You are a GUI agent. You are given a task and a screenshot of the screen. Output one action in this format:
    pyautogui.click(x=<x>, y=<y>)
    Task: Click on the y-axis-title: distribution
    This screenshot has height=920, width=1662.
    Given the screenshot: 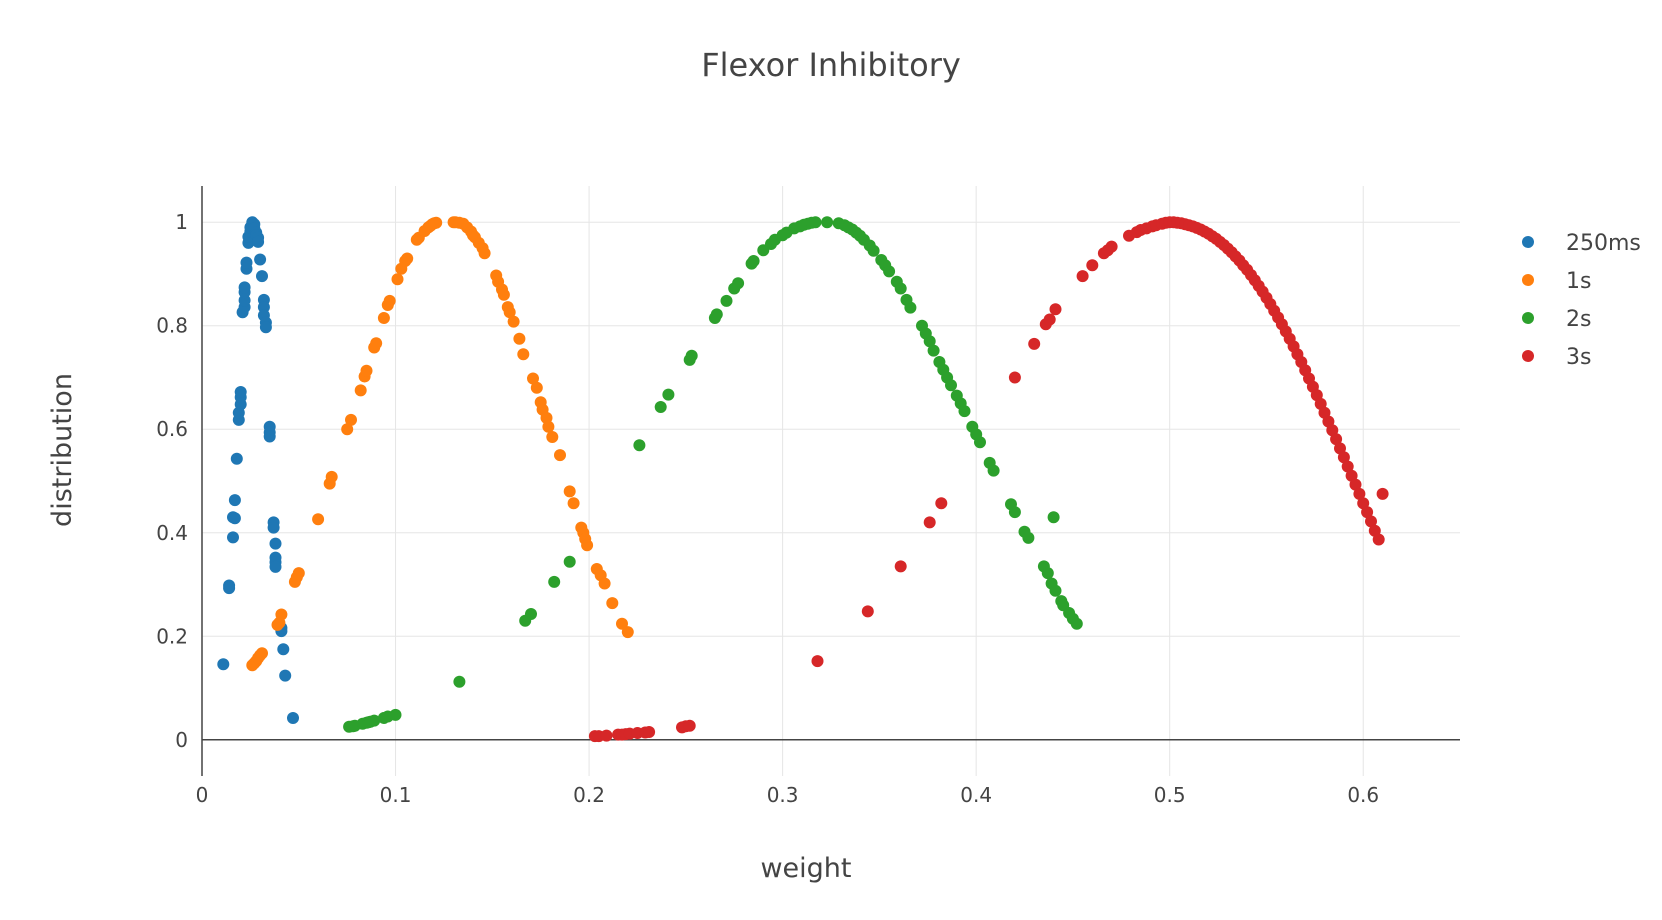 What is the action you would take?
    pyautogui.click(x=62, y=450)
    